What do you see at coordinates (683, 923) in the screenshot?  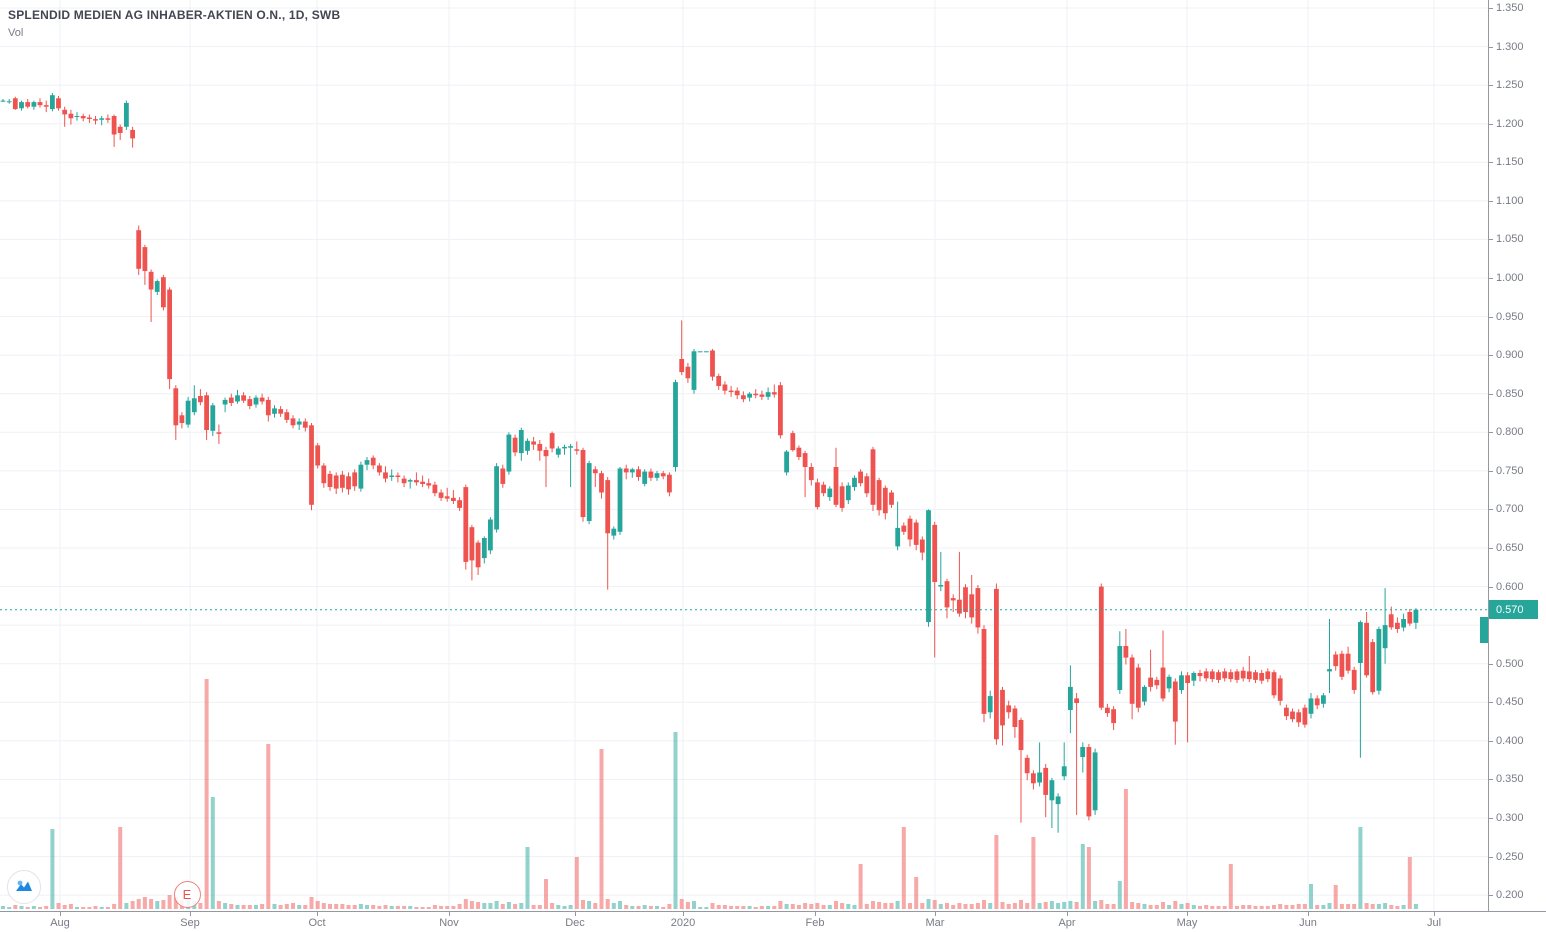 I see `time-tick-label-2020: 2020` at bounding box center [683, 923].